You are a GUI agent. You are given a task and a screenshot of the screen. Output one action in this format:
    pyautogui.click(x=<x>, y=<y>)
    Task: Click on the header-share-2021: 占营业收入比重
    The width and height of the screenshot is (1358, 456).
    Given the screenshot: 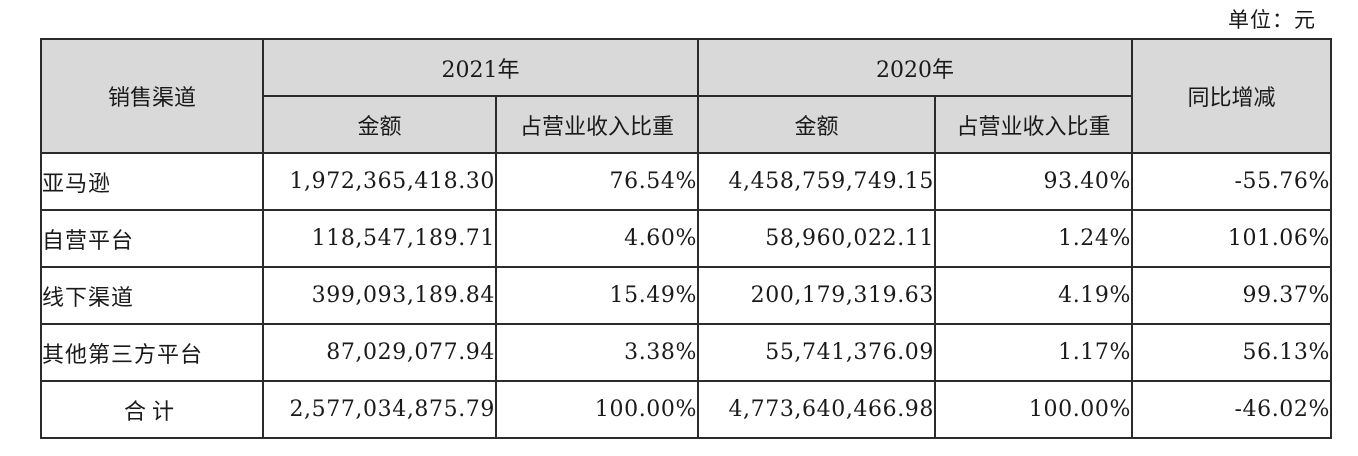 What is the action you would take?
    pyautogui.click(x=597, y=124)
    